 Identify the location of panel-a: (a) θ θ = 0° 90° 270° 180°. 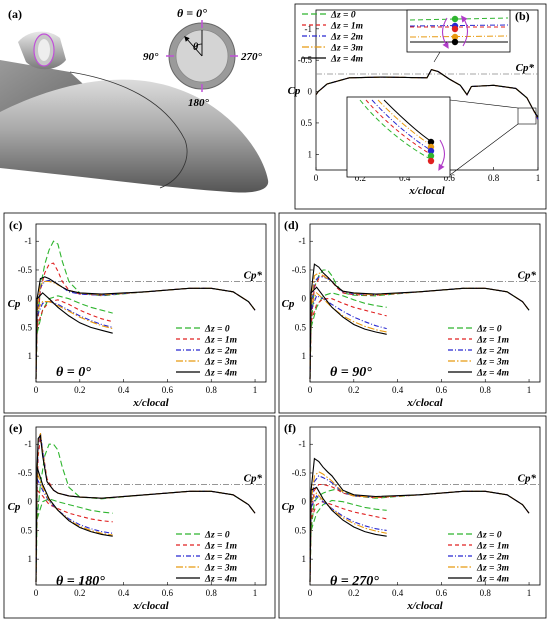
(134, 99).